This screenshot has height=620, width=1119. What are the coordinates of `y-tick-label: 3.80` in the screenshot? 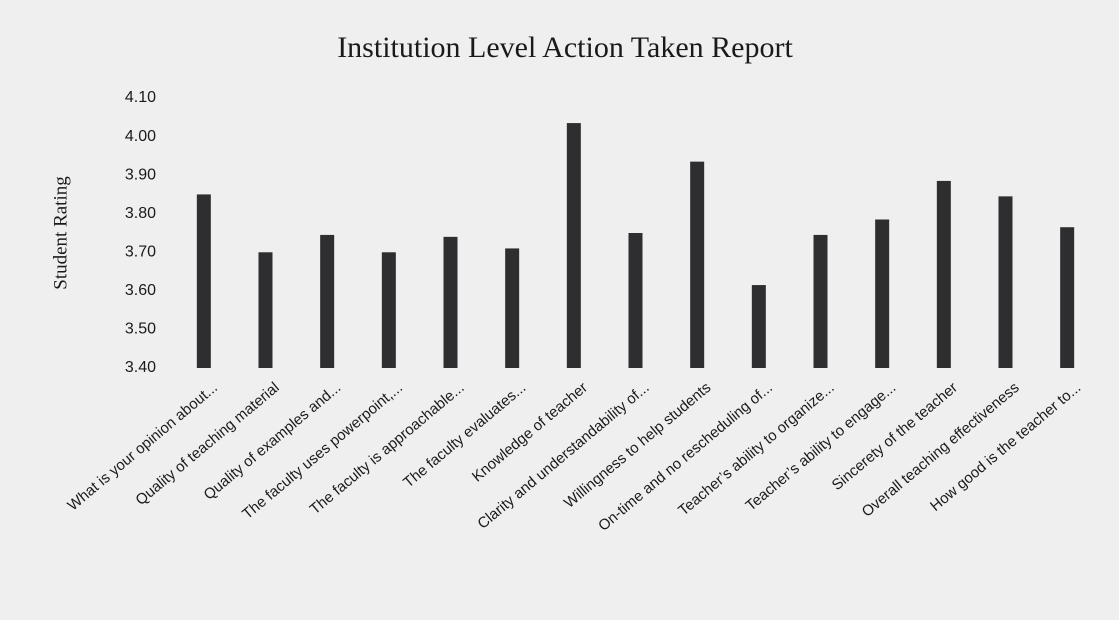 It's located at (140, 213).